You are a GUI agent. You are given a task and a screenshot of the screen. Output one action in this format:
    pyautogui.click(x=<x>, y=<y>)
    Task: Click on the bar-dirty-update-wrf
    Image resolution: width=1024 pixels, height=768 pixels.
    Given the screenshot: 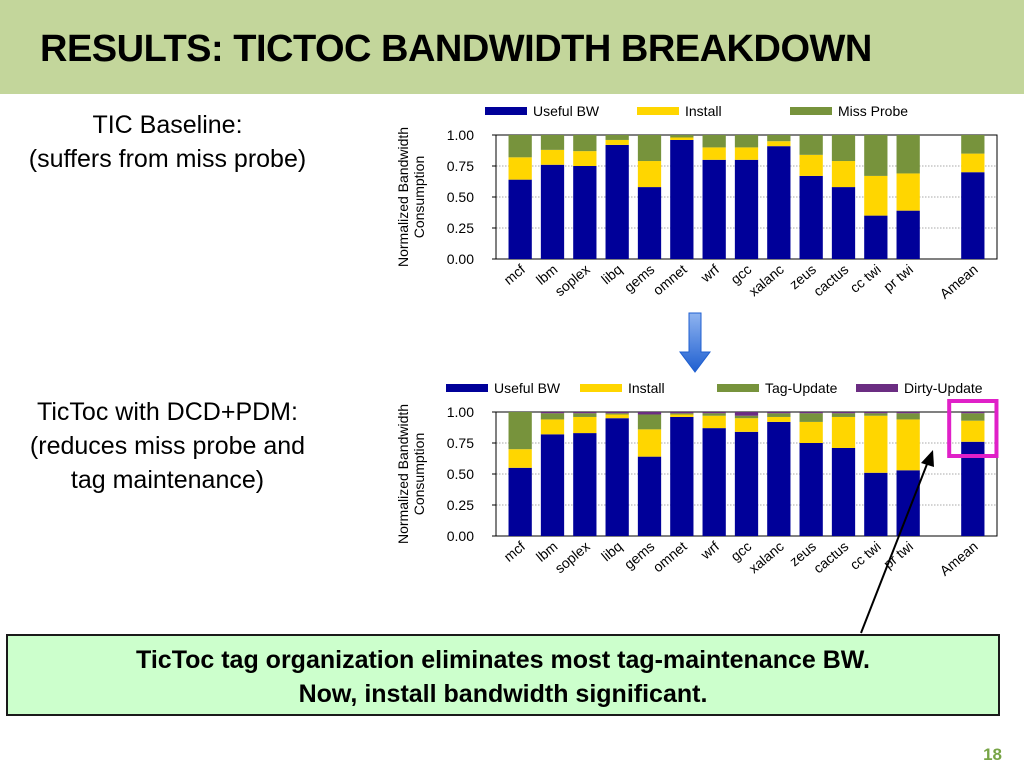 What is the action you would take?
    pyautogui.click(x=714, y=413)
    